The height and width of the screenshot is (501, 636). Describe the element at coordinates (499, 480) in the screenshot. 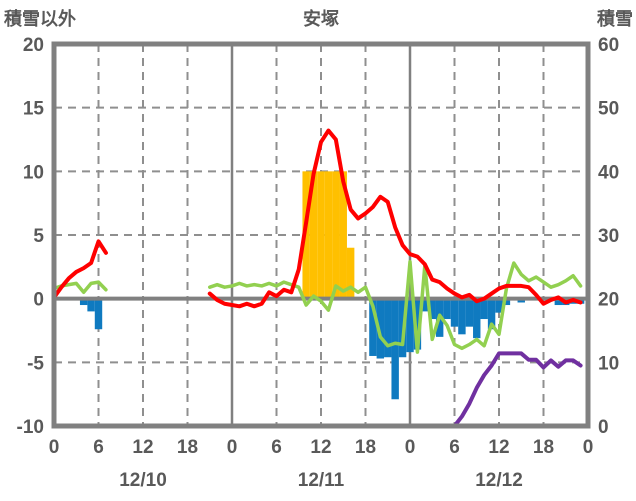

I see `svg-text: 12/12` at that location.